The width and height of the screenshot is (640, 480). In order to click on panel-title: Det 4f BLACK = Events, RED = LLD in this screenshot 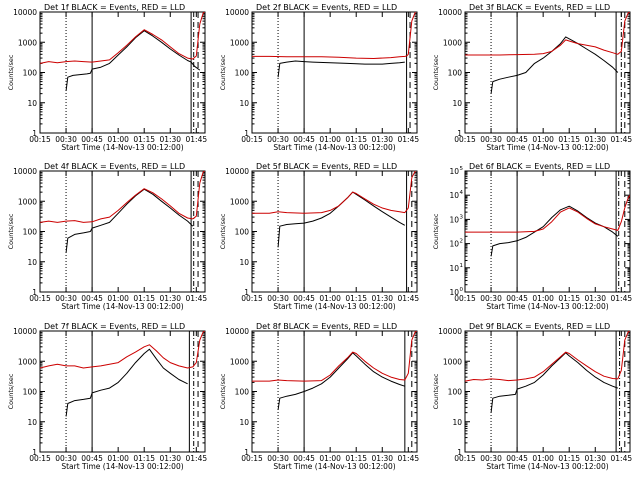, I will do `click(114, 166)`.